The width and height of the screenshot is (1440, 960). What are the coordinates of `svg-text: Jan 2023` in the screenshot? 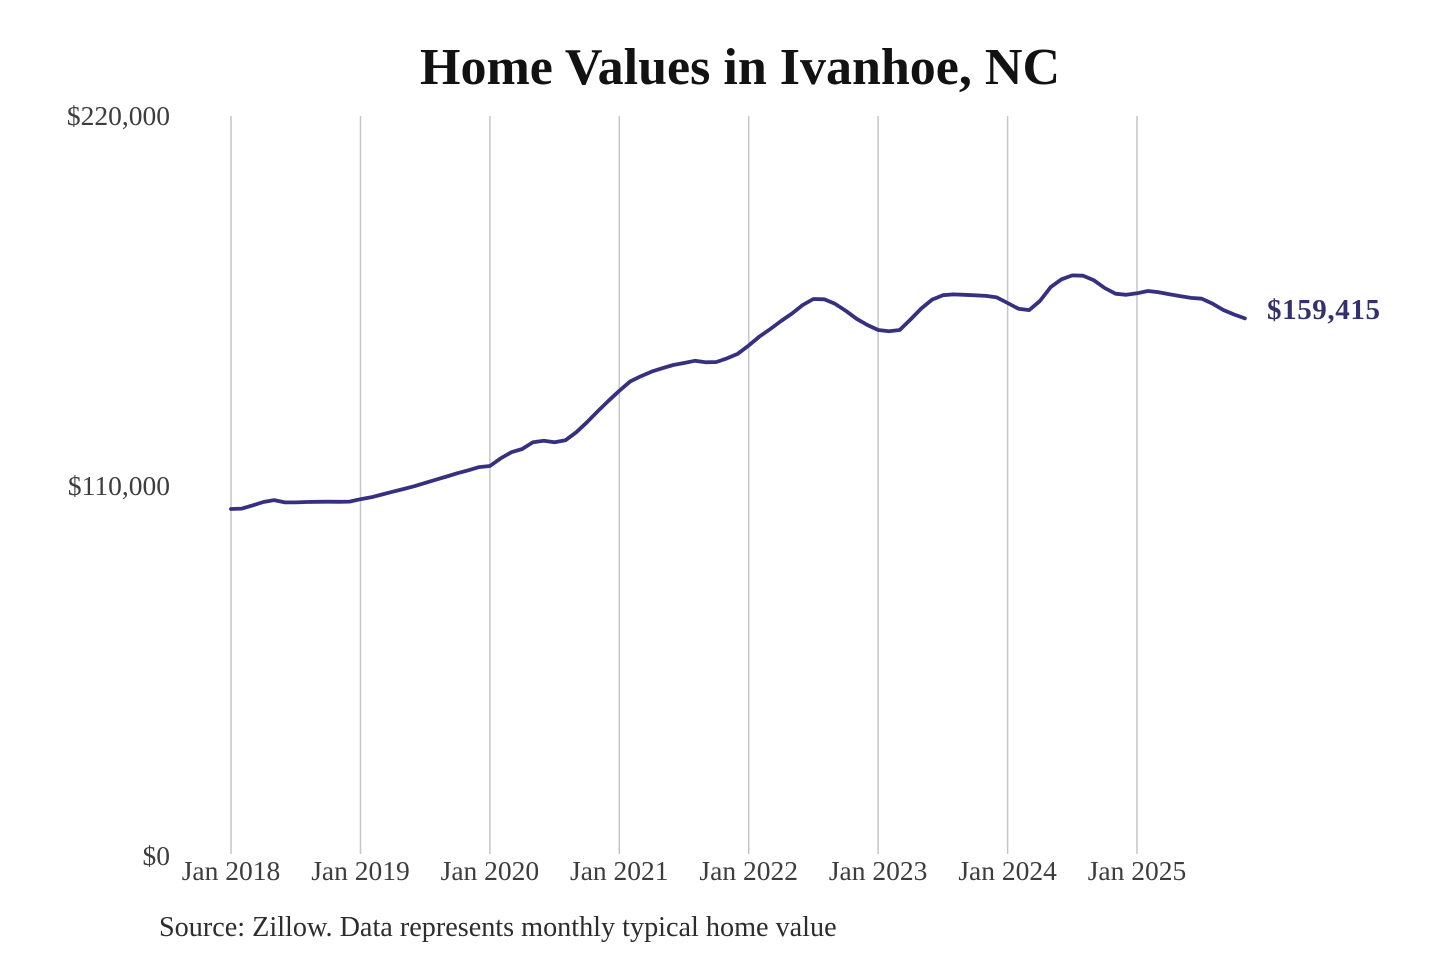 It's located at (878, 870).